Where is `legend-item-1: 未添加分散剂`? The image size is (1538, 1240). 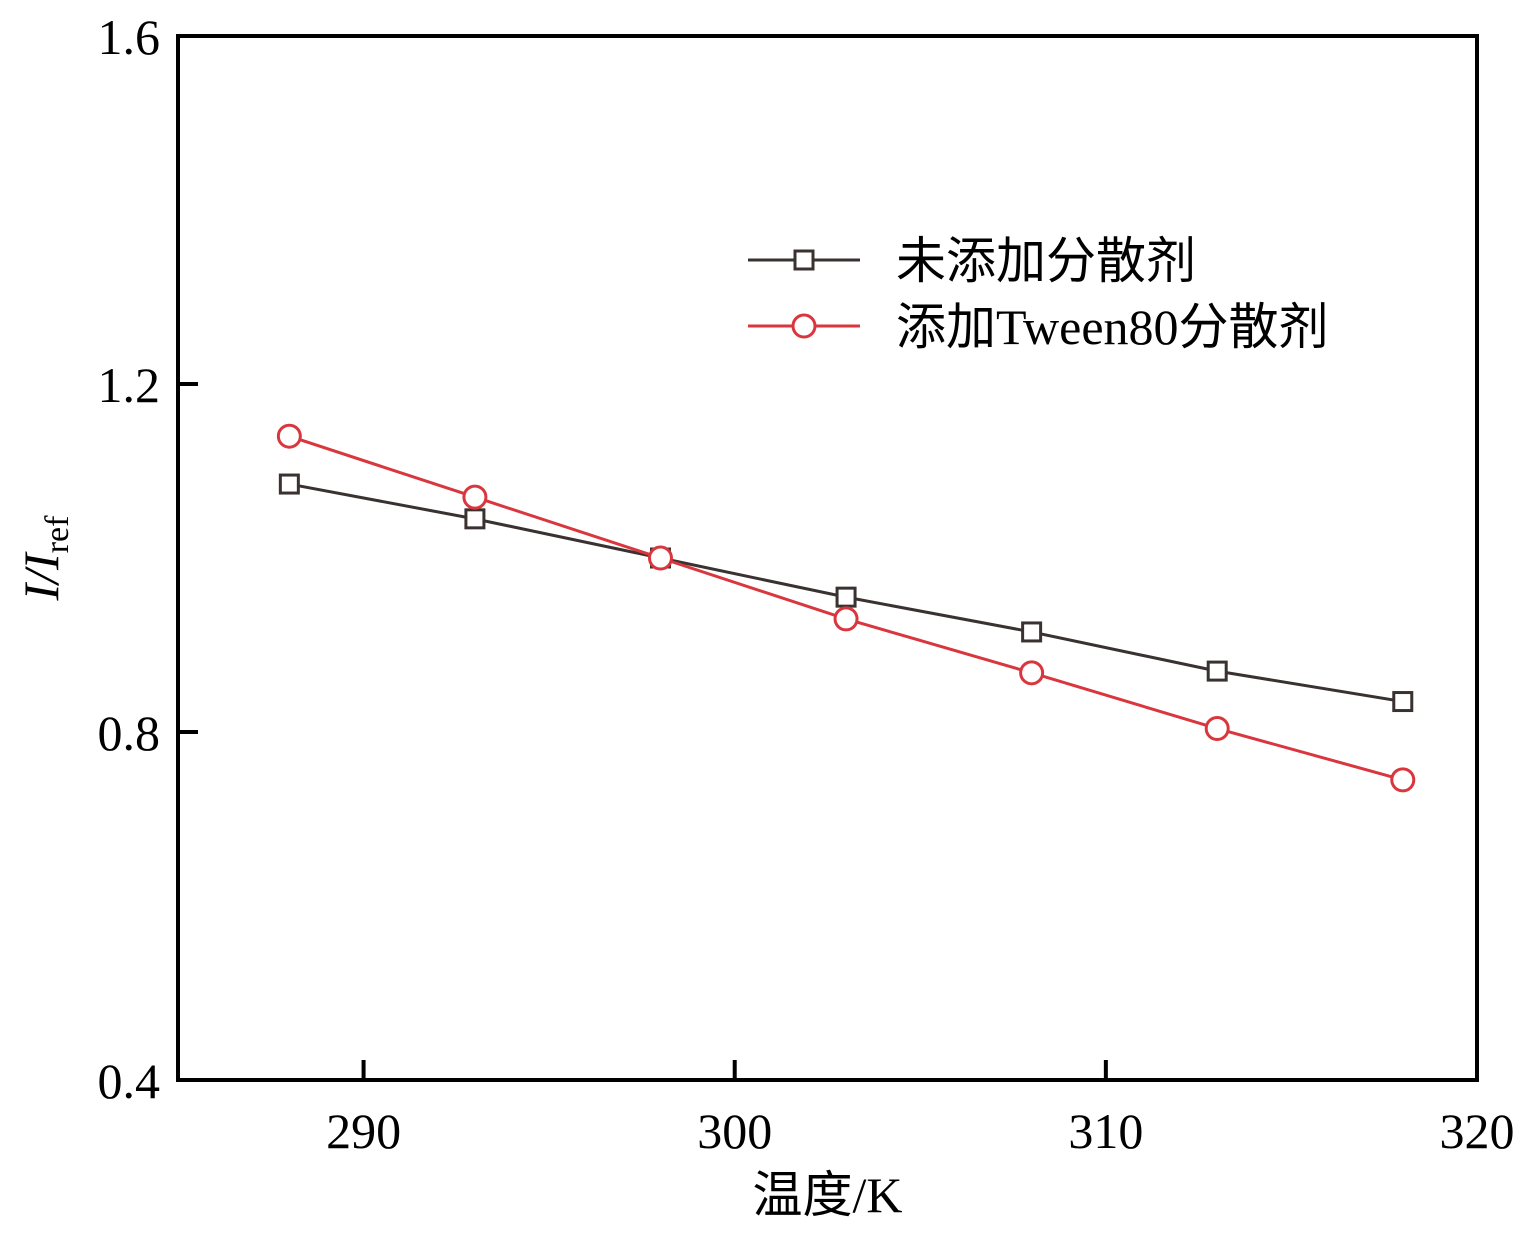 legend-item-1: 未添加分散剂 is located at coordinates (972, 261).